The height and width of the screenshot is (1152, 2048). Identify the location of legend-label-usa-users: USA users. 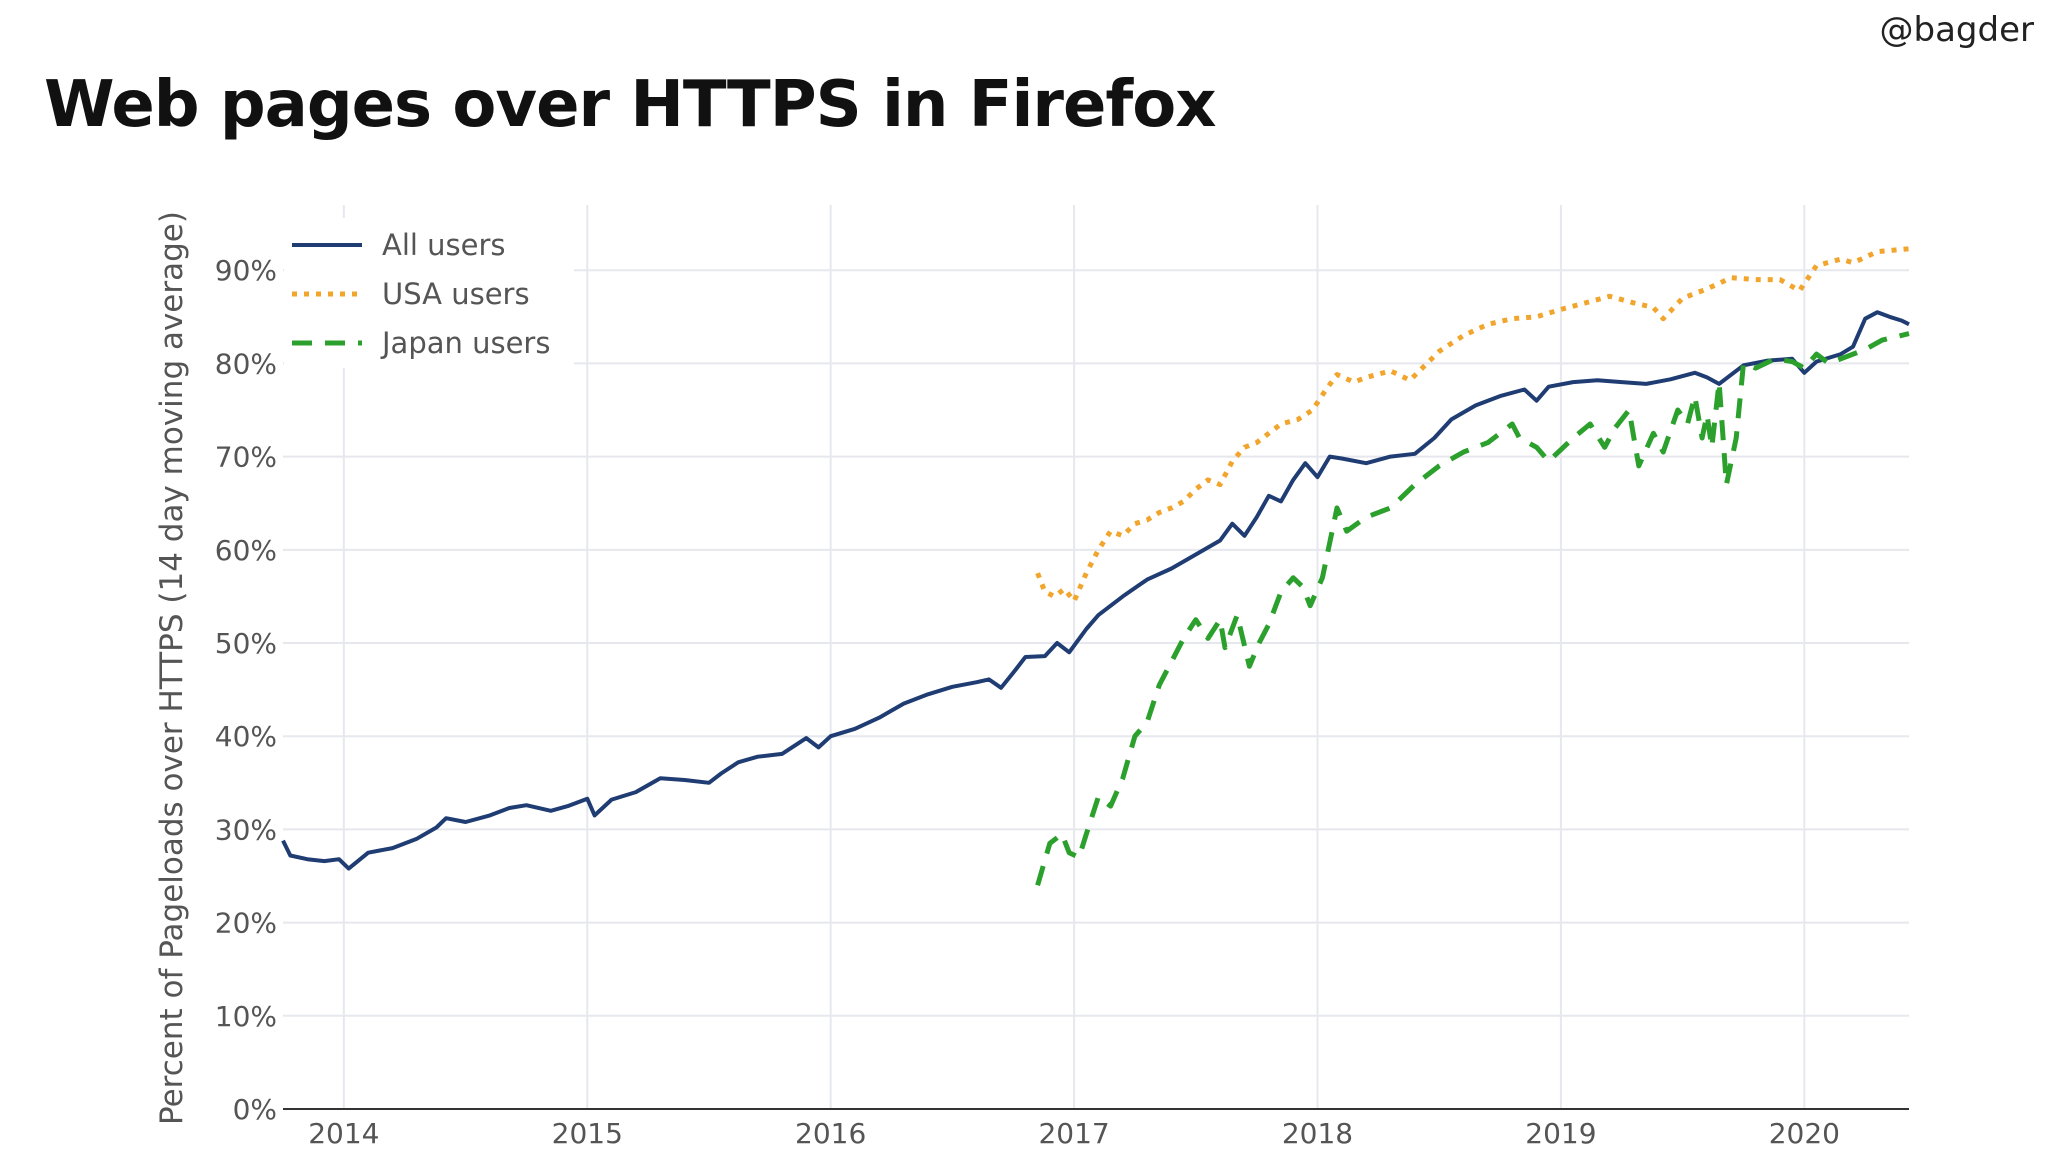
(456, 294).